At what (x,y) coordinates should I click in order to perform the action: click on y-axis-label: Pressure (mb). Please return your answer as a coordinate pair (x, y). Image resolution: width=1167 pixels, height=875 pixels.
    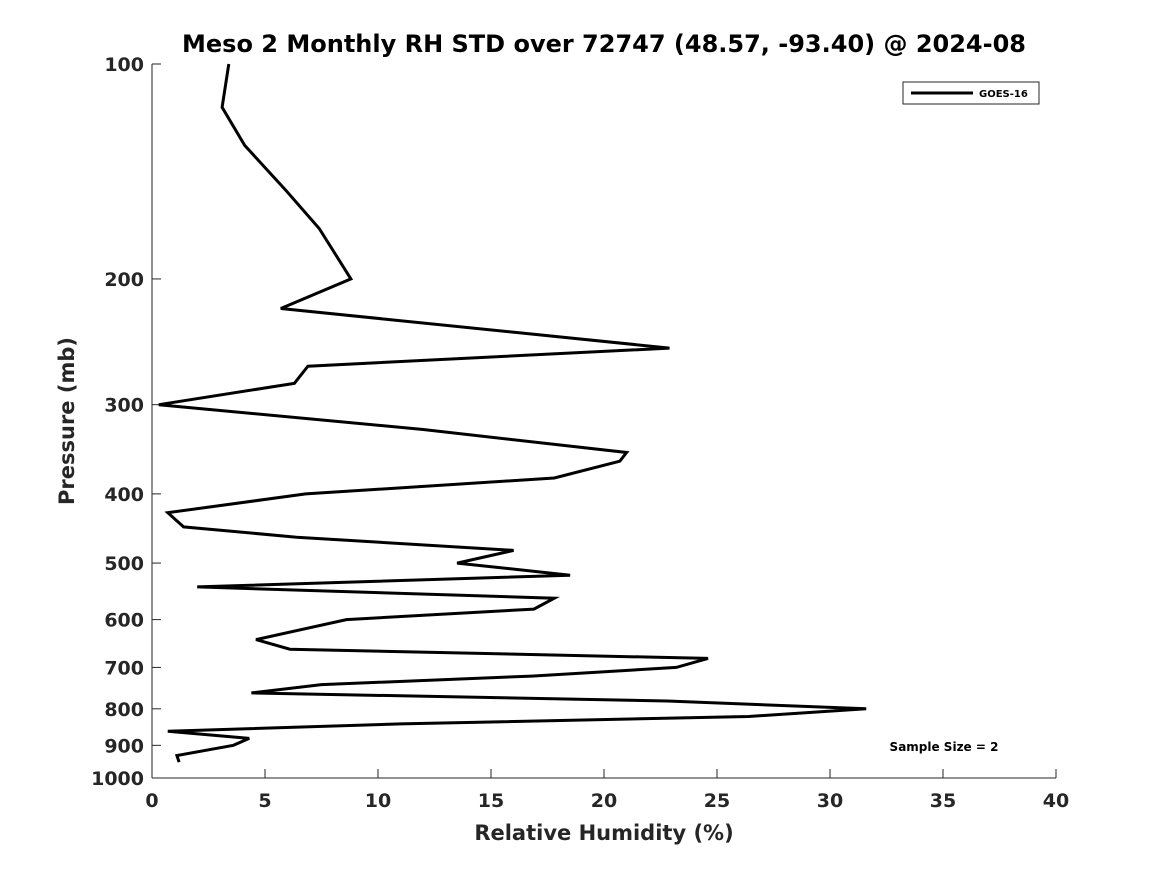
    Looking at the image, I should click on (67, 421).